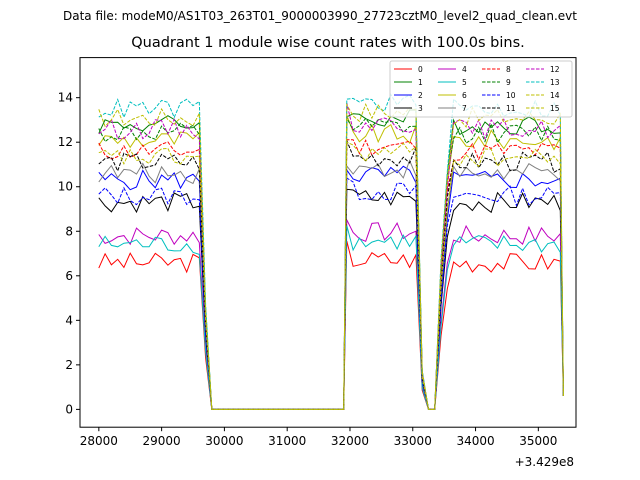  Describe the element at coordinates (420, 95) in the screenshot. I see `legend-label-2: 2` at that location.